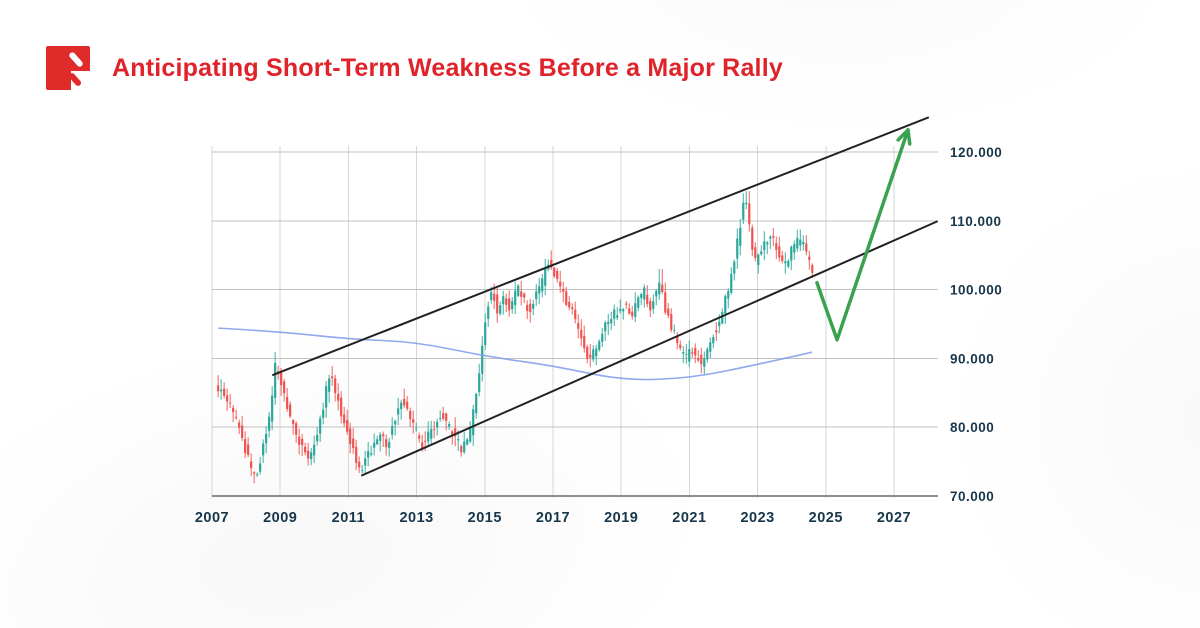 This screenshot has width=1200, height=628. Describe the element at coordinates (972, 358) in the screenshot. I see `y-tick-label: 90.000` at that location.